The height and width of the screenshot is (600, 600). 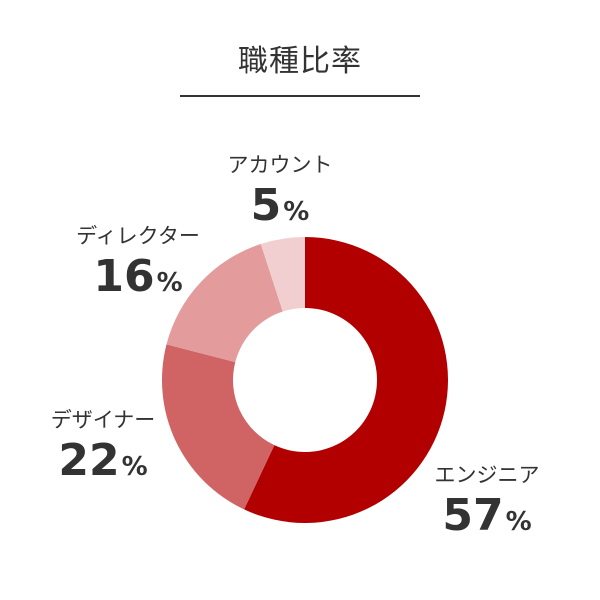 I want to click on slice-value-2: 22%, so click(x=102, y=460).